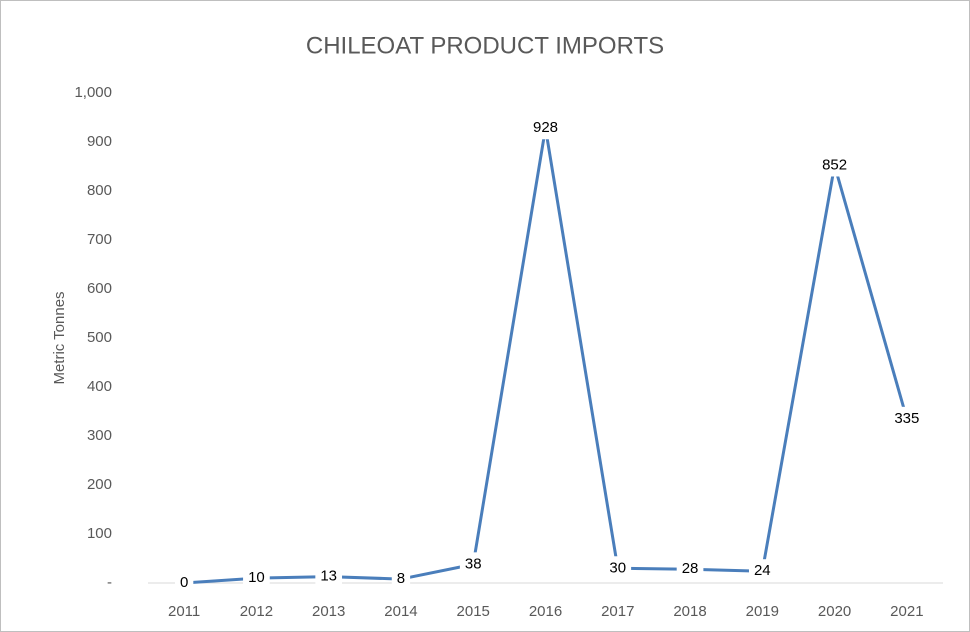 The height and width of the screenshot is (632, 970). What do you see at coordinates (762, 611) in the screenshot?
I see `x-tick-label: 2019` at bounding box center [762, 611].